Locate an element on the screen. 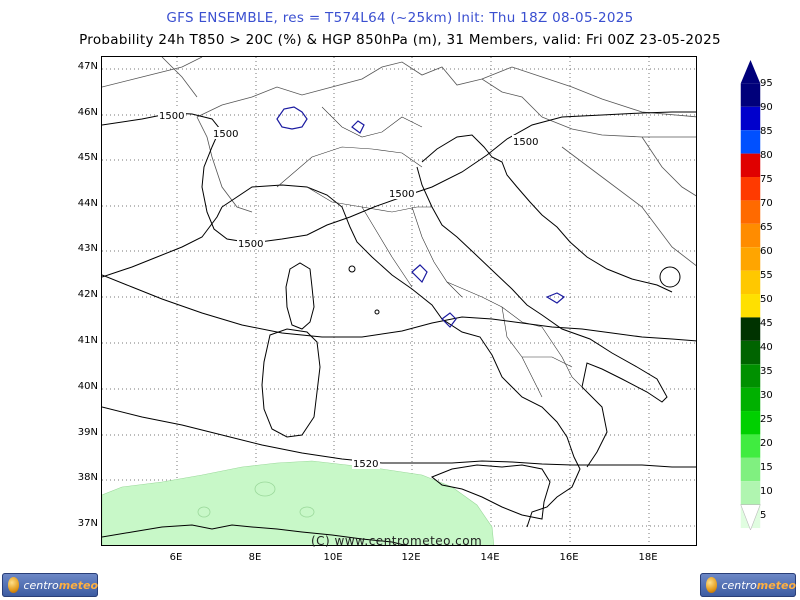  lon-label: 10E is located at coordinates (333, 557).